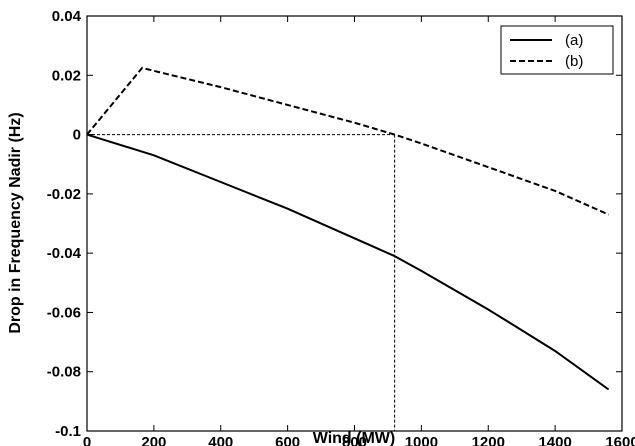 The image size is (635, 446). I want to click on legend-box, so click(557, 50).